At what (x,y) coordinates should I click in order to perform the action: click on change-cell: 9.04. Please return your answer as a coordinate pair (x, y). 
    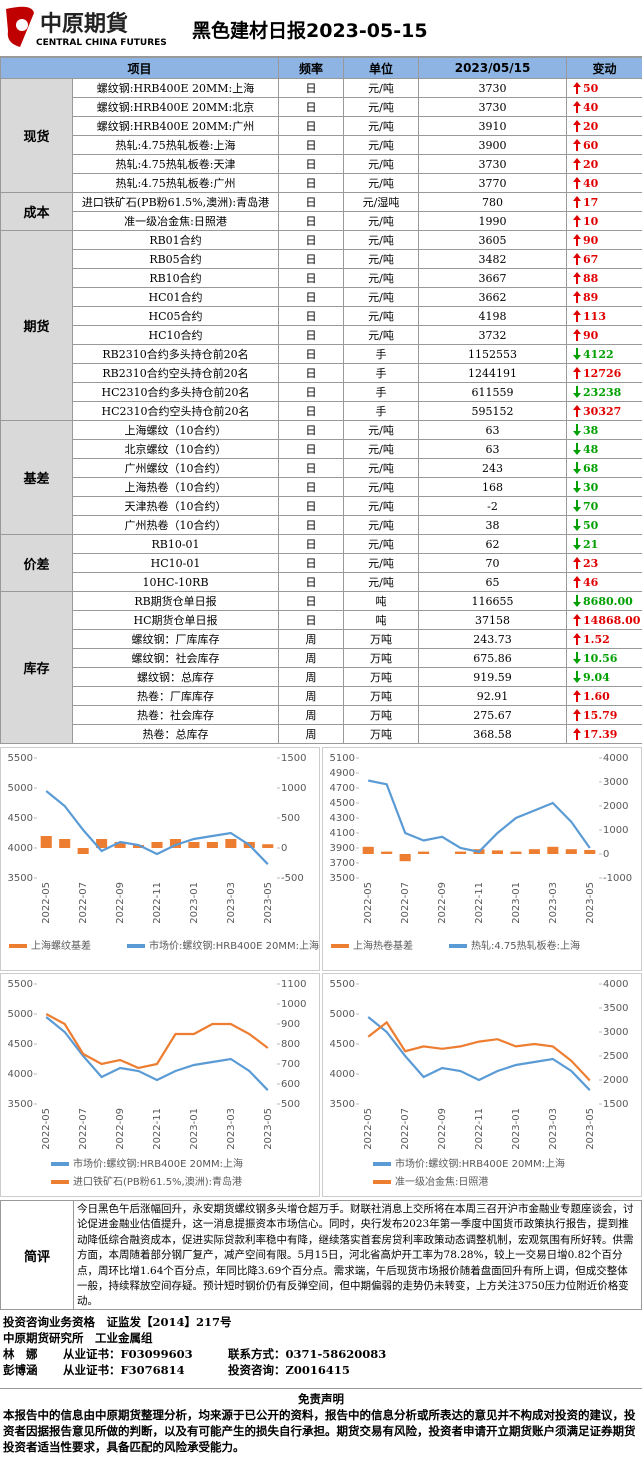
    Looking at the image, I should click on (604, 677).